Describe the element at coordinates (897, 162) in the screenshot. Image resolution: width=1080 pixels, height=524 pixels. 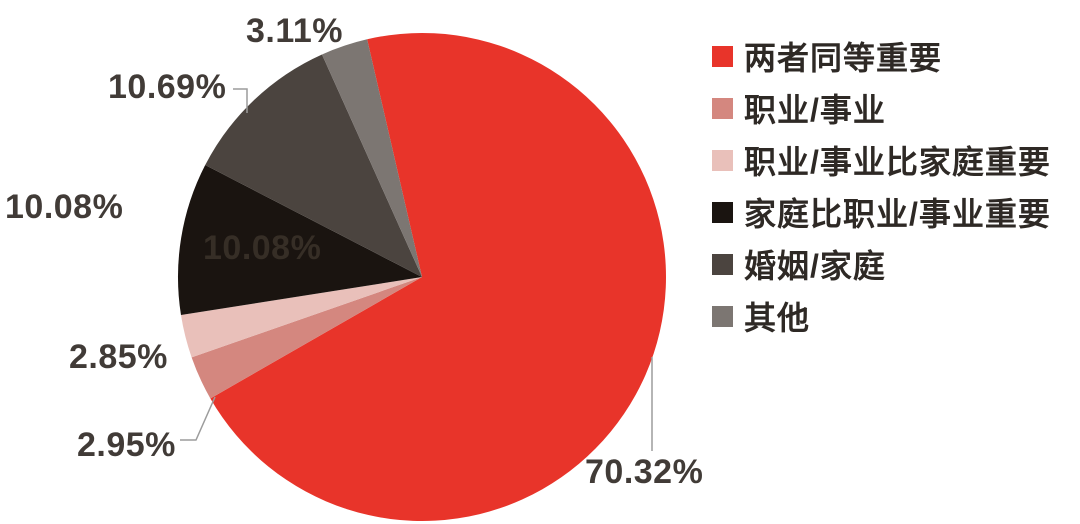
I see `legend-label-career-over-family: 职业/事业比家庭重要` at that location.